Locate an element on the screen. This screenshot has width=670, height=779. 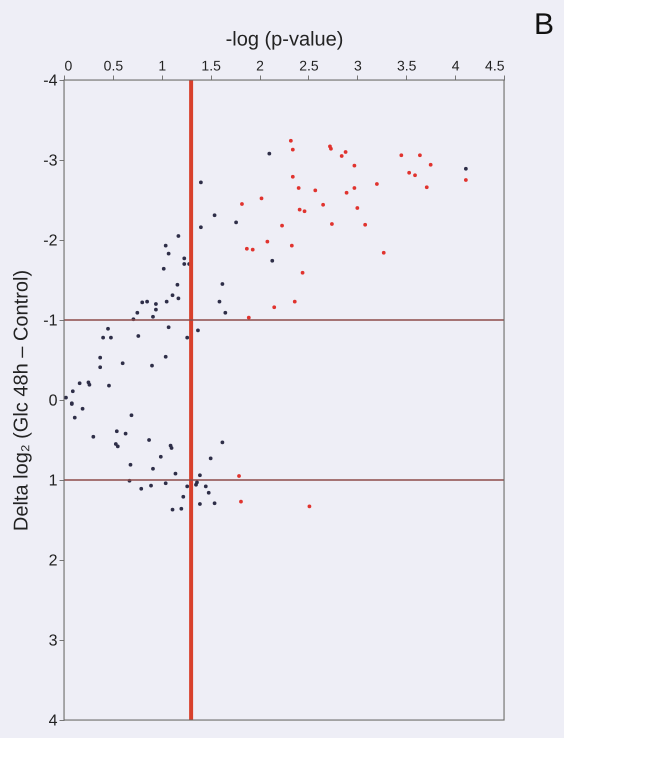
x-axis-title: -log (p-value) is located at coordinates (285, 39).